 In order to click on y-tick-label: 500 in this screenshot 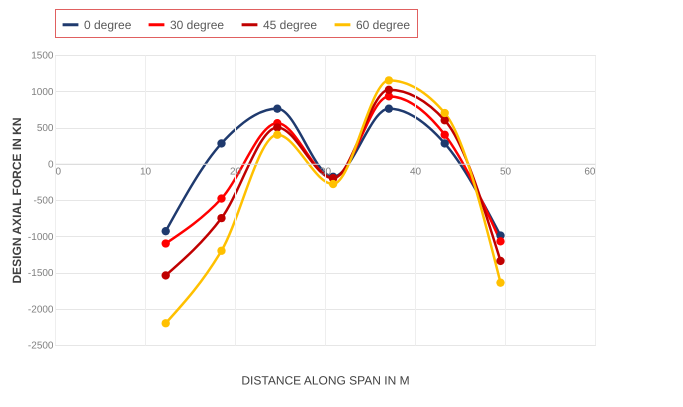, I will do `click(45, 128)`.